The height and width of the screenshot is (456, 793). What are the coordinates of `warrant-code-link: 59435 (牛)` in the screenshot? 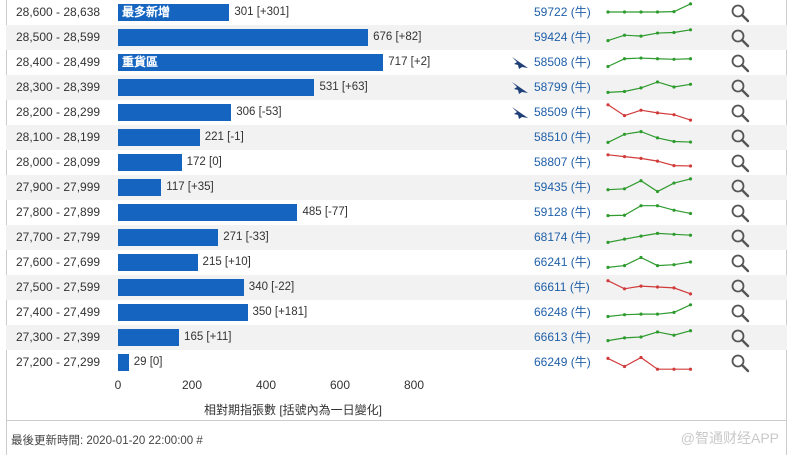 It's located at (562, 187).